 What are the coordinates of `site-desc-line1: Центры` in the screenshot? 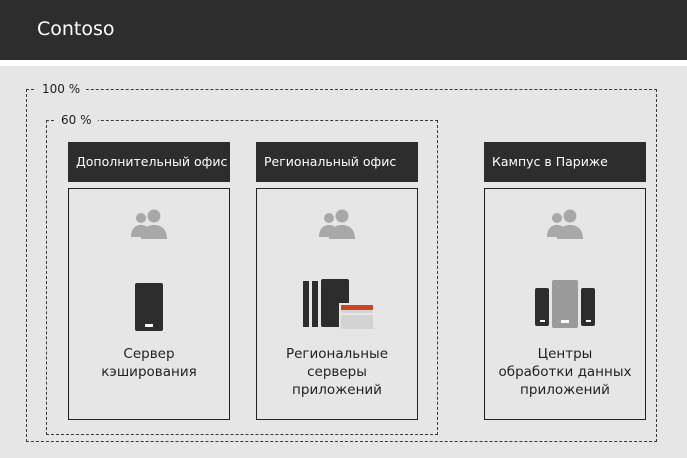 It's located at (565, 354).